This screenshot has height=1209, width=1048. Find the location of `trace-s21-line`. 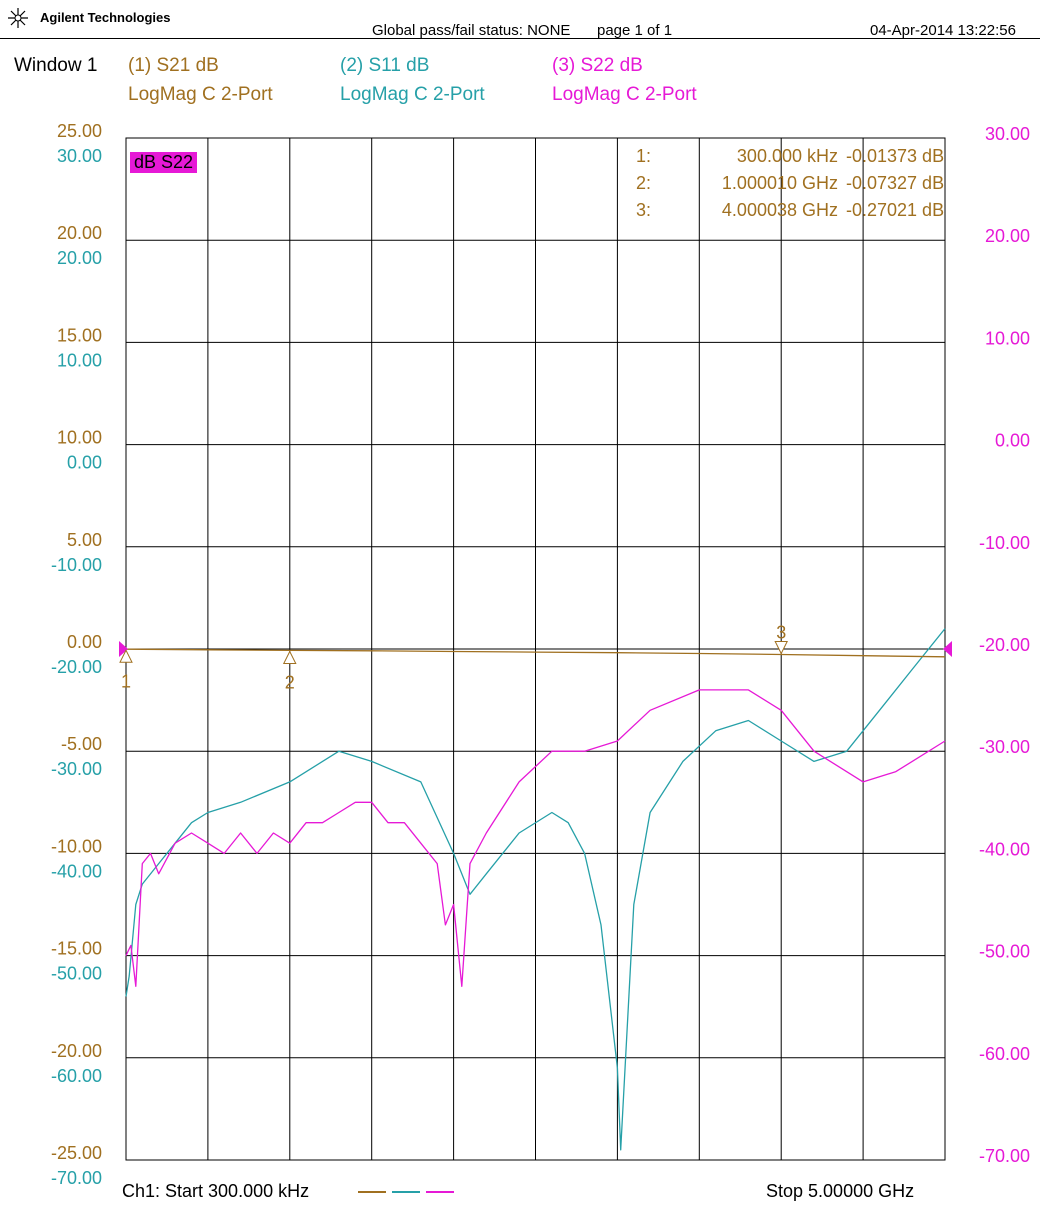

trace-s21-line is located at coordinates (535, 653).